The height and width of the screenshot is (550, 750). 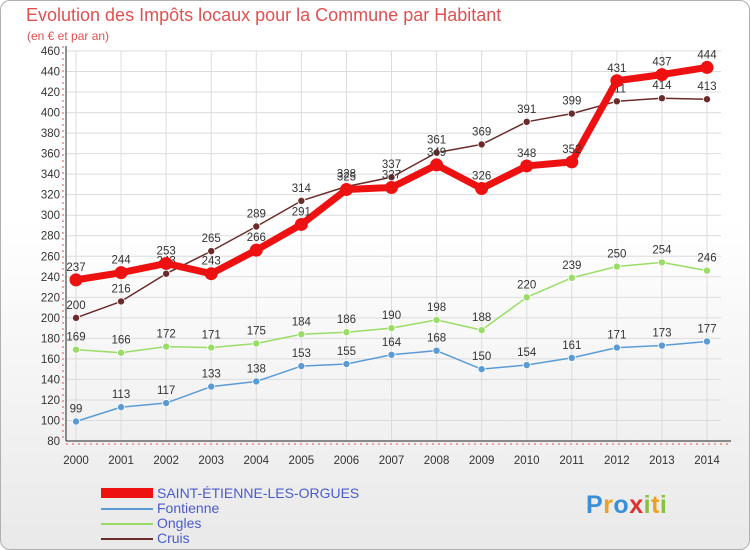 What do you see at coordinates (481, 357) in the screenshot?
I see `series-fontienne-data-label-2009: 150` at bounding box center [481, 357].